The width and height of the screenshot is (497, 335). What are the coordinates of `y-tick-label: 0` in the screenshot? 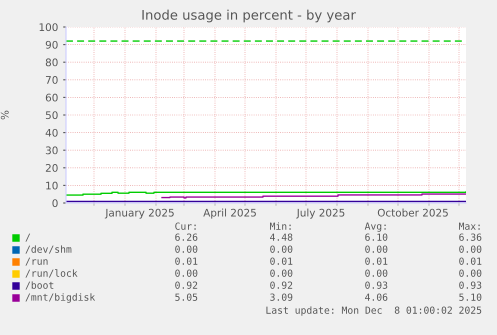 It's located at (55, 203).